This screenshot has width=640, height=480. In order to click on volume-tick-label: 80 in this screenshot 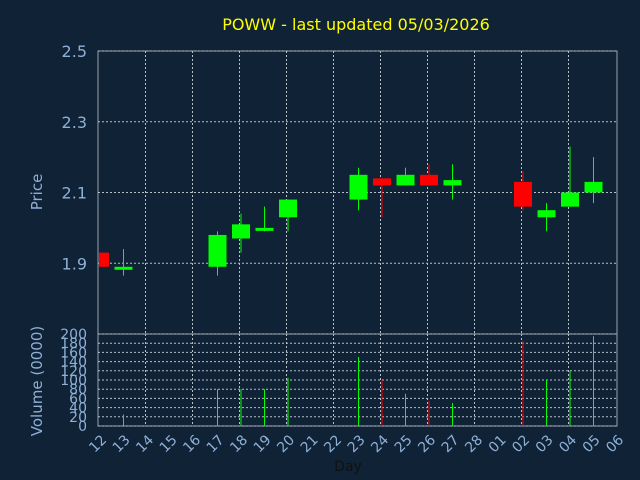, I will do `click(78, 390)`.